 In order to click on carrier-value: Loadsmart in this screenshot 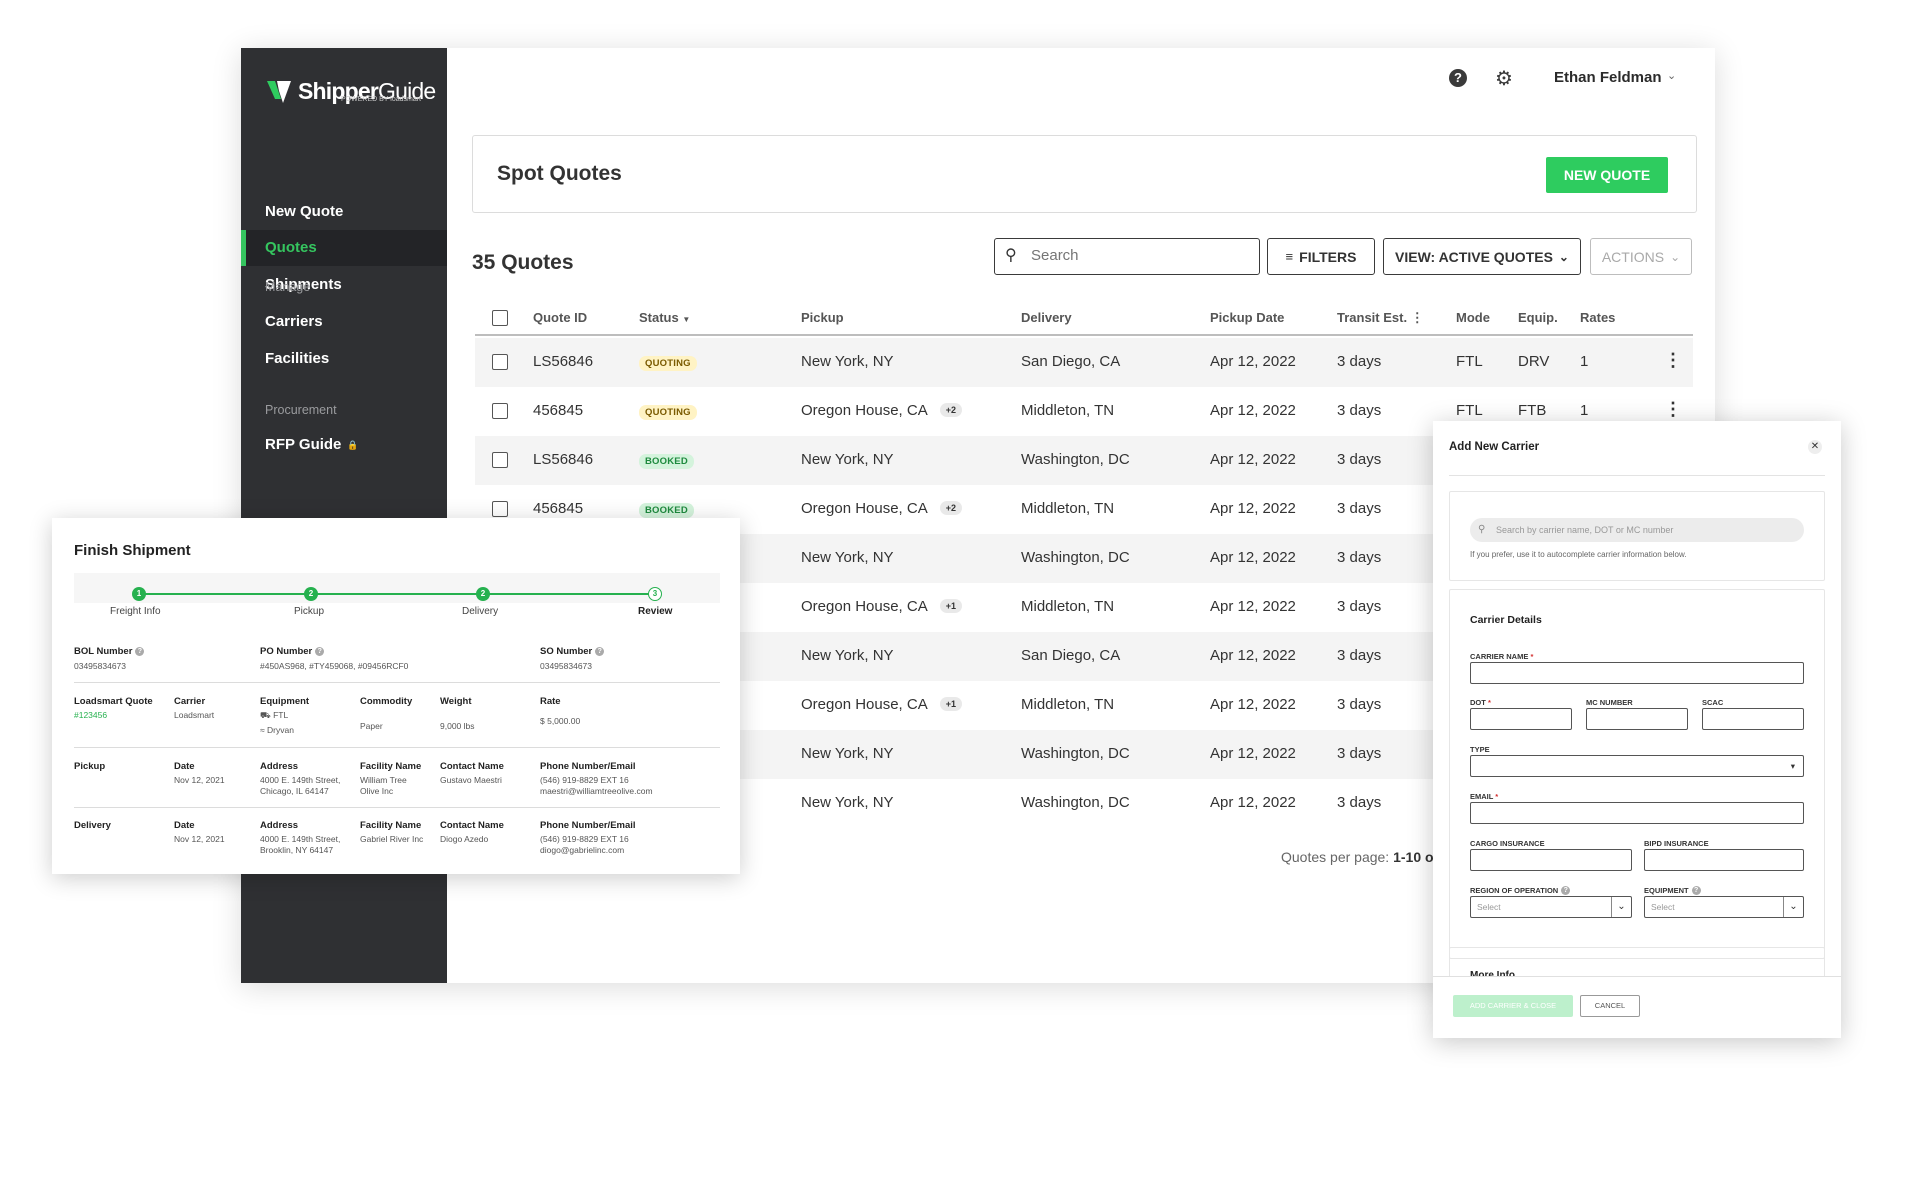, I will do `click(194, 715)`.